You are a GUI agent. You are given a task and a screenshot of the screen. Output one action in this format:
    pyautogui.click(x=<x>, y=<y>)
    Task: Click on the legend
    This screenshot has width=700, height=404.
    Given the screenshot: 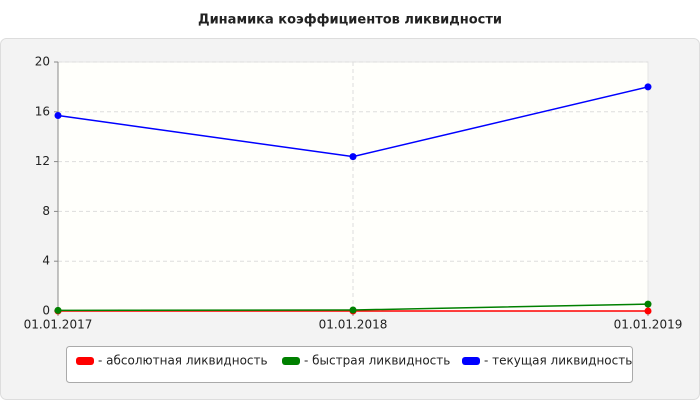 What is the action you would take?
    pyautogui.click(x=349, y=364)
    